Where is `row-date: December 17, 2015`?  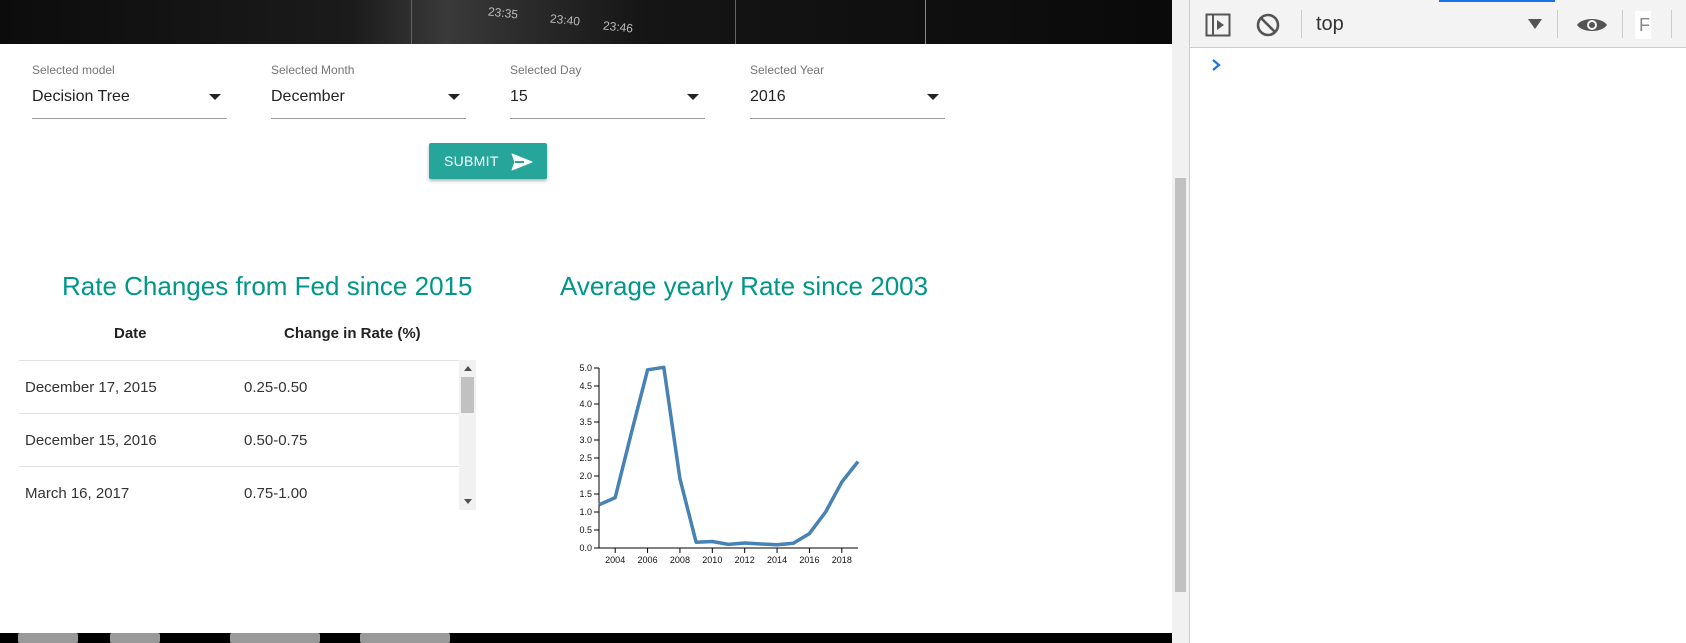
row-date: December 17, 2015 is located at coordinates (91, 387).